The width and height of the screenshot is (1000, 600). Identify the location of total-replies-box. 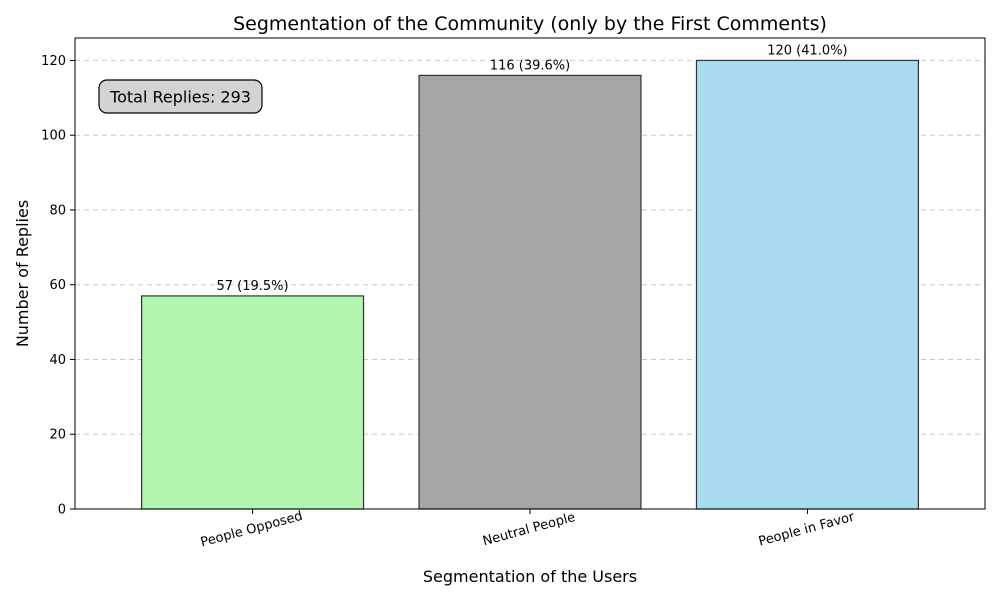
(180, 96).